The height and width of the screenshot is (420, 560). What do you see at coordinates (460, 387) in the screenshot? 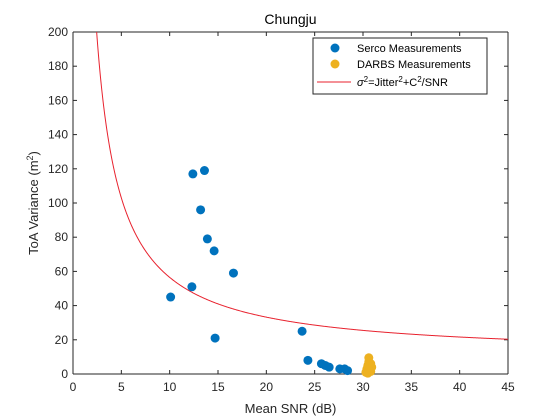
I see `x-tick-label: 40` at bounding box center [460, 387].